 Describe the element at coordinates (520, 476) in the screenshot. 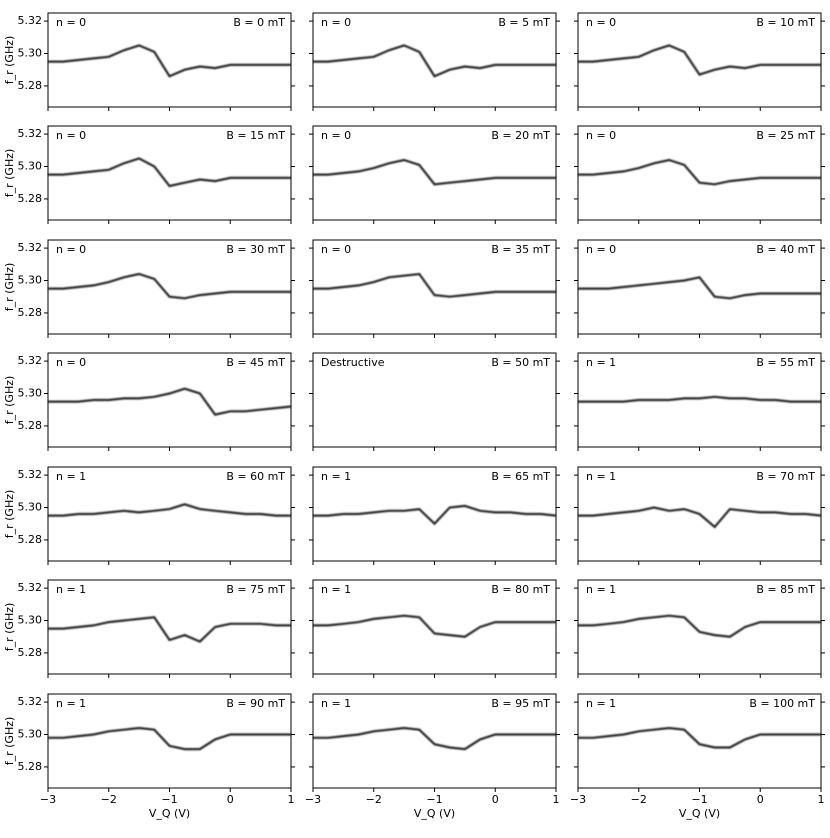

I see `field-label: B = 65 mT` at that location.